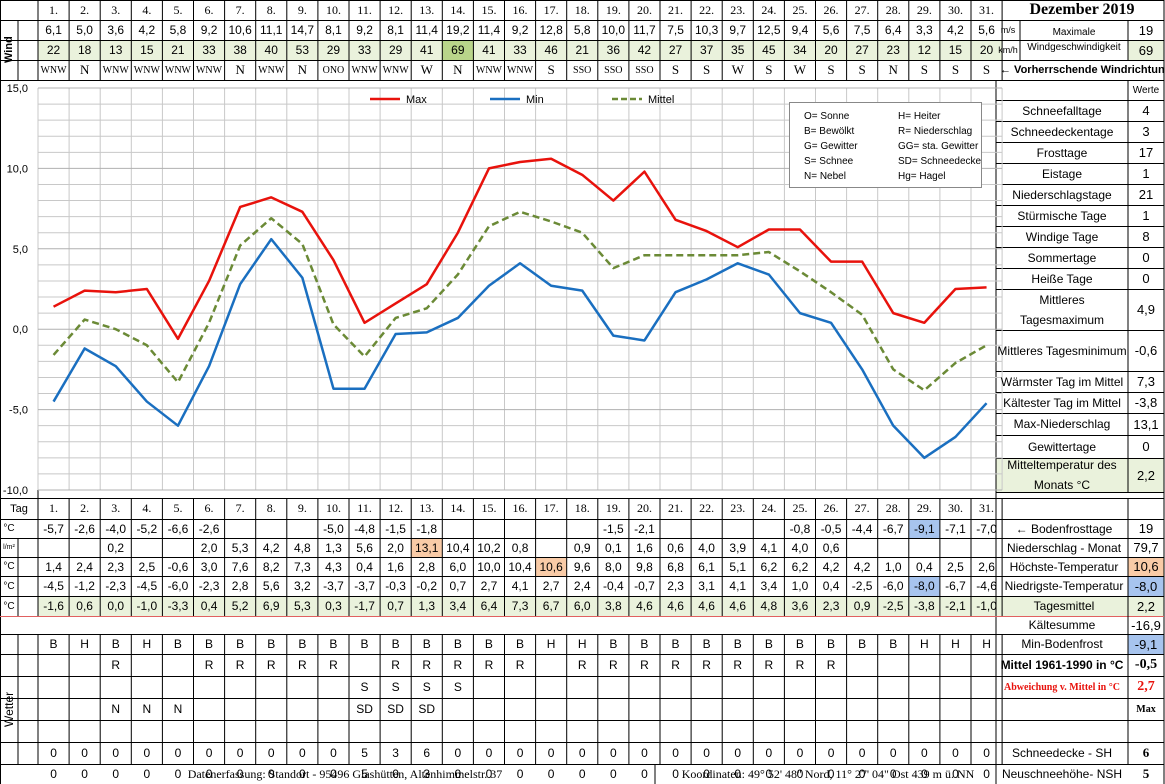  Describe the element at coordinates (1146, 586) in the screenshot. I see `niedrigst-value-fill` at that location.